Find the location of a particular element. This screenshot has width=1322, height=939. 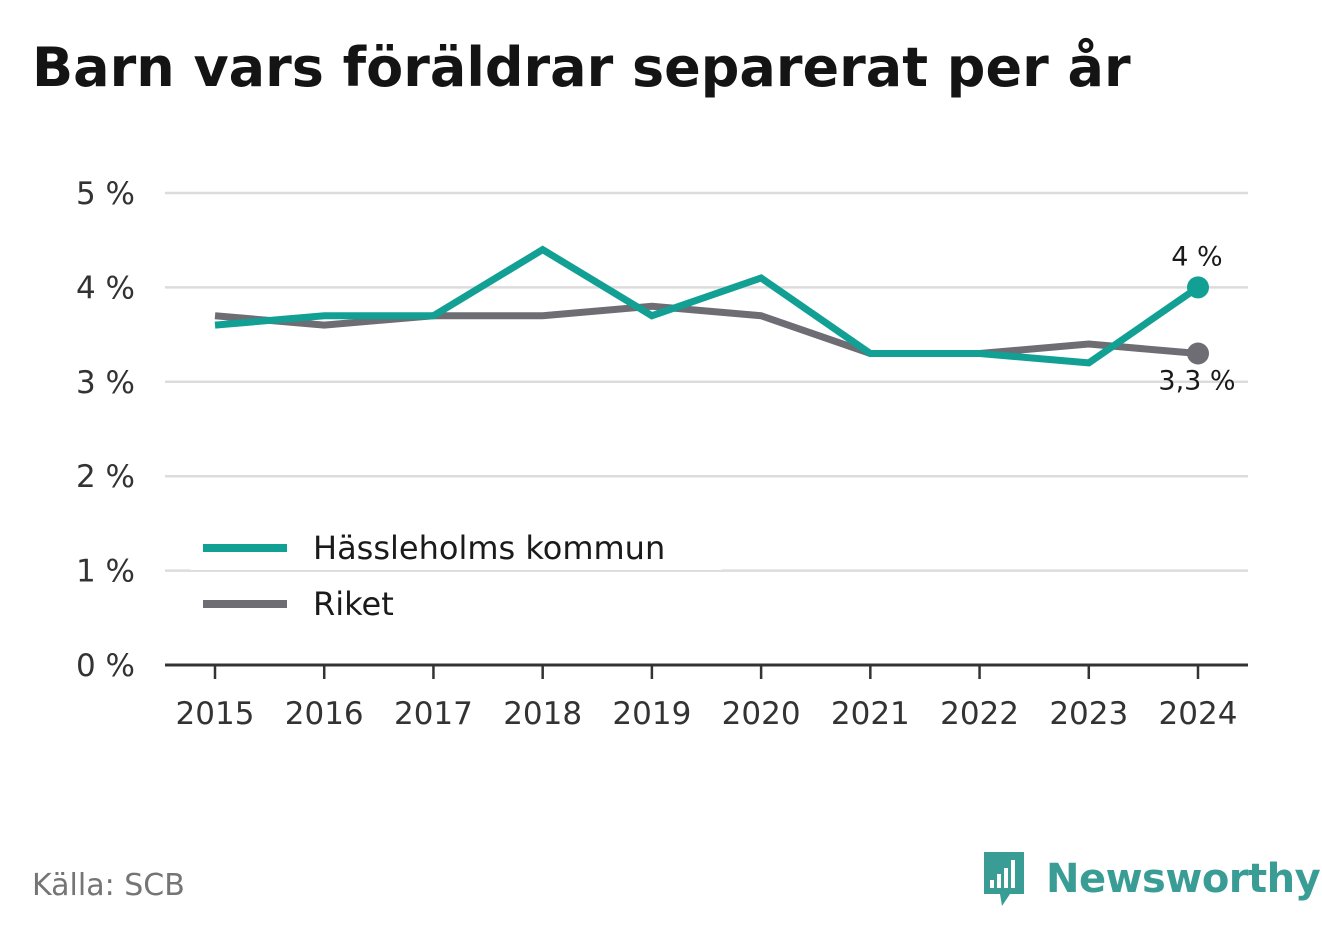

y-tick-label: 0 % is located at coordinates (105, 666).